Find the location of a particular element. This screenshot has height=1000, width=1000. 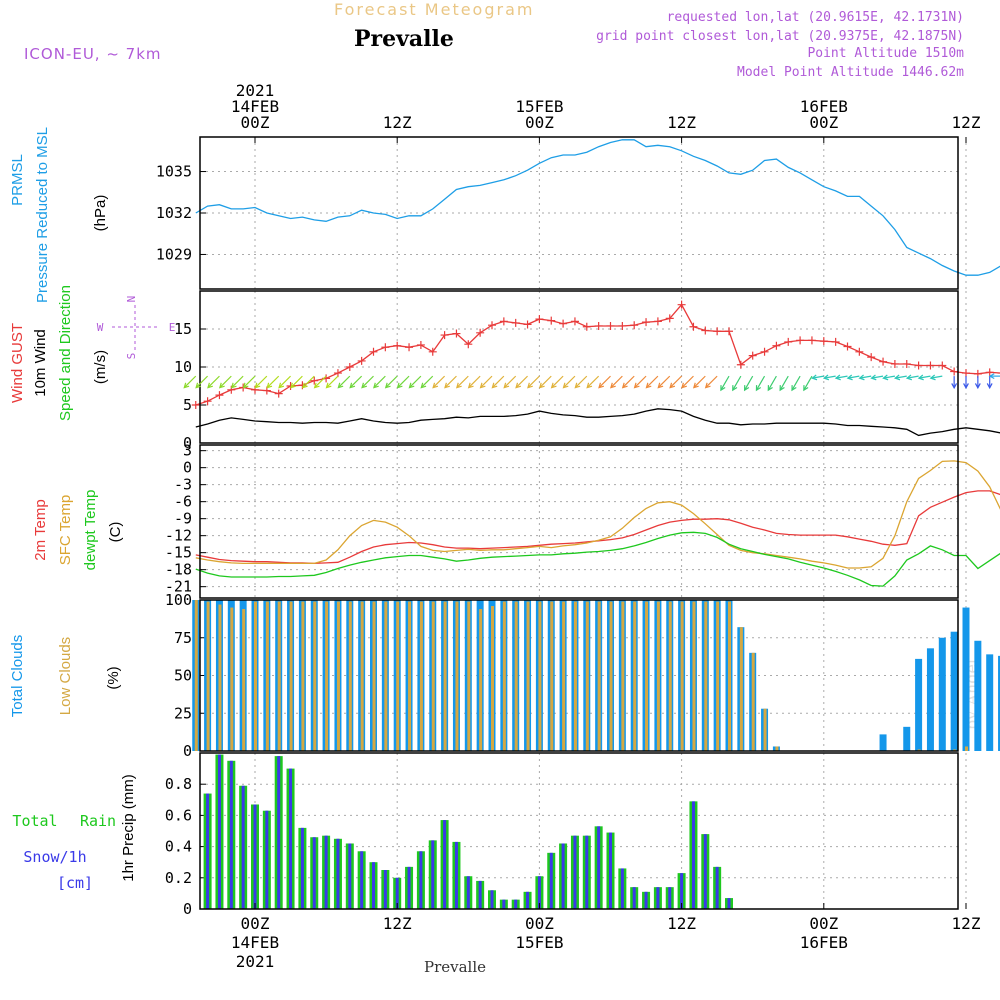

bottom-time-label: 00Z is located at coordinates (255, 923).